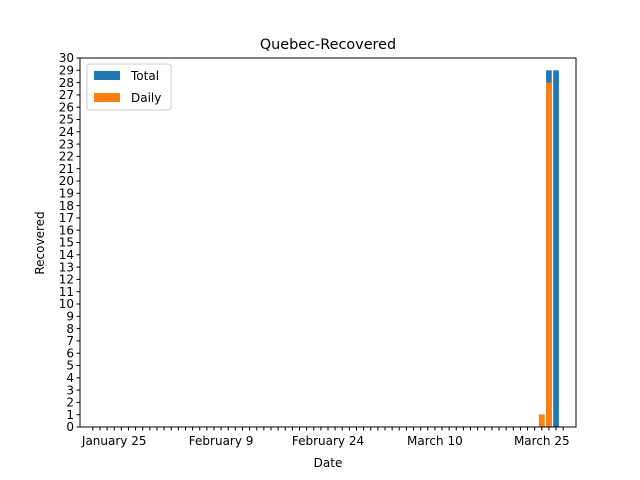  What do you see at coordinates (556, 249) in the screenshot?
I see `bar-total` at bounding box center [556, 249].